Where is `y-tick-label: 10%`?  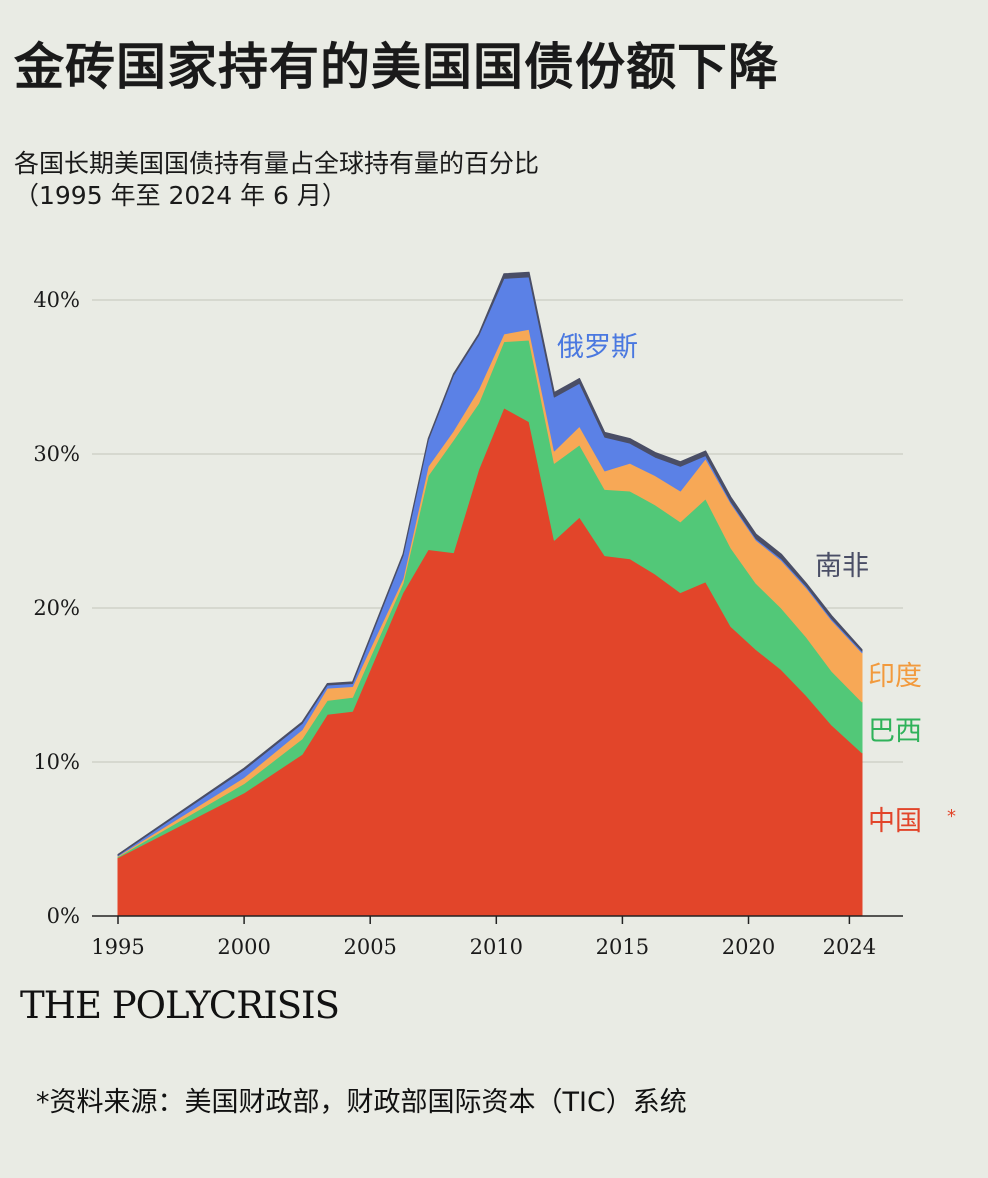 y-tick-label: 10% is located at coordinates (56, 762).